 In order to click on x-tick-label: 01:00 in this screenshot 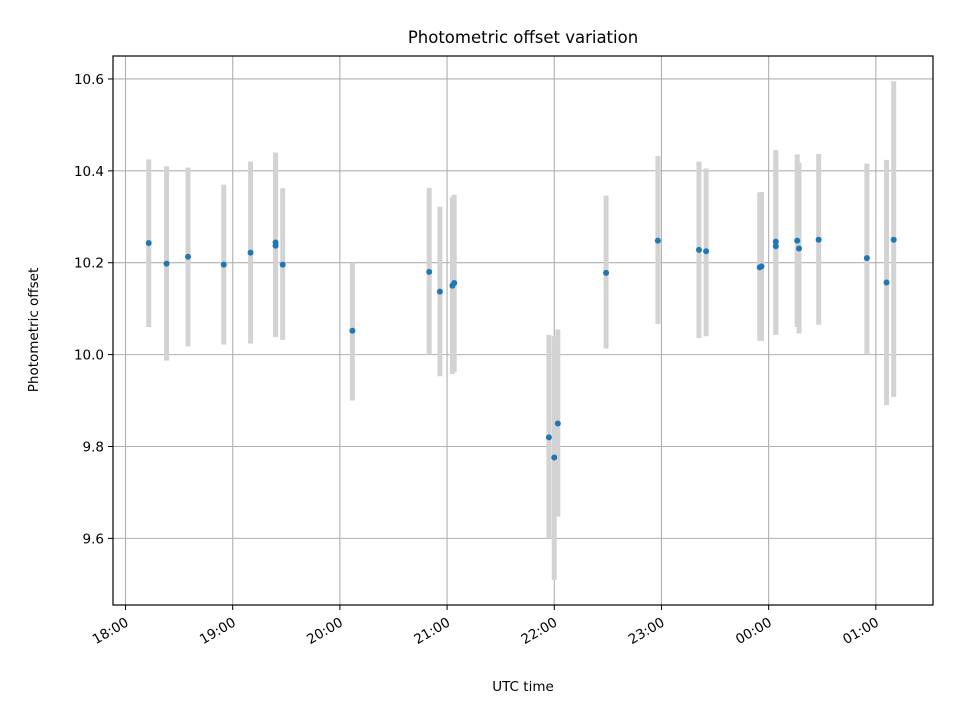, I will do `click(861, 631)`.